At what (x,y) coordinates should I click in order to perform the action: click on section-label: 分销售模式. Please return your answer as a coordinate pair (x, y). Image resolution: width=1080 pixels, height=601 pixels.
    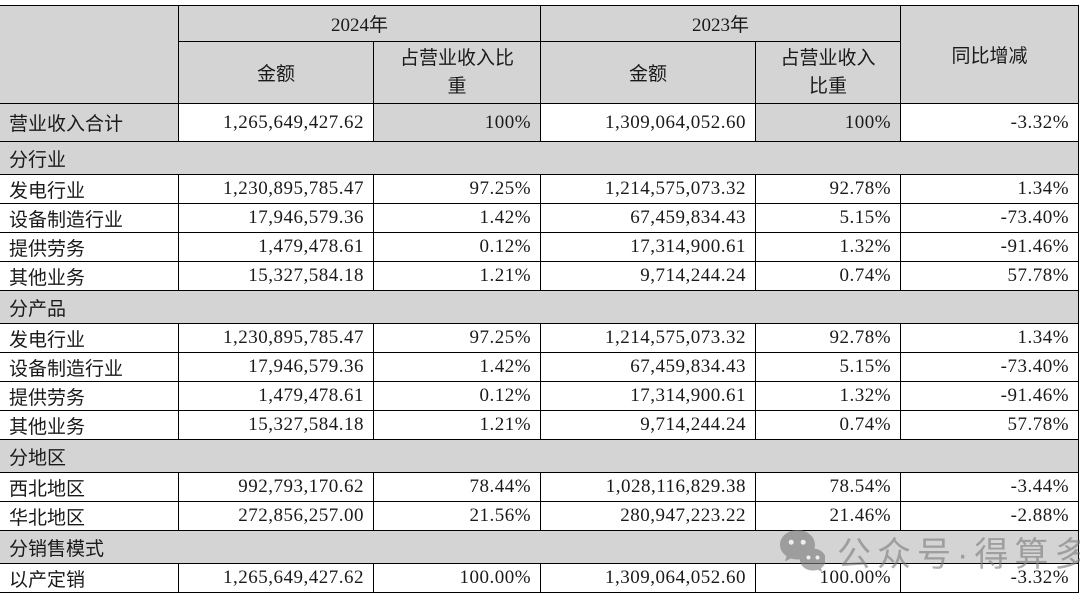
    Looking at the image, I should click on (540, 547).